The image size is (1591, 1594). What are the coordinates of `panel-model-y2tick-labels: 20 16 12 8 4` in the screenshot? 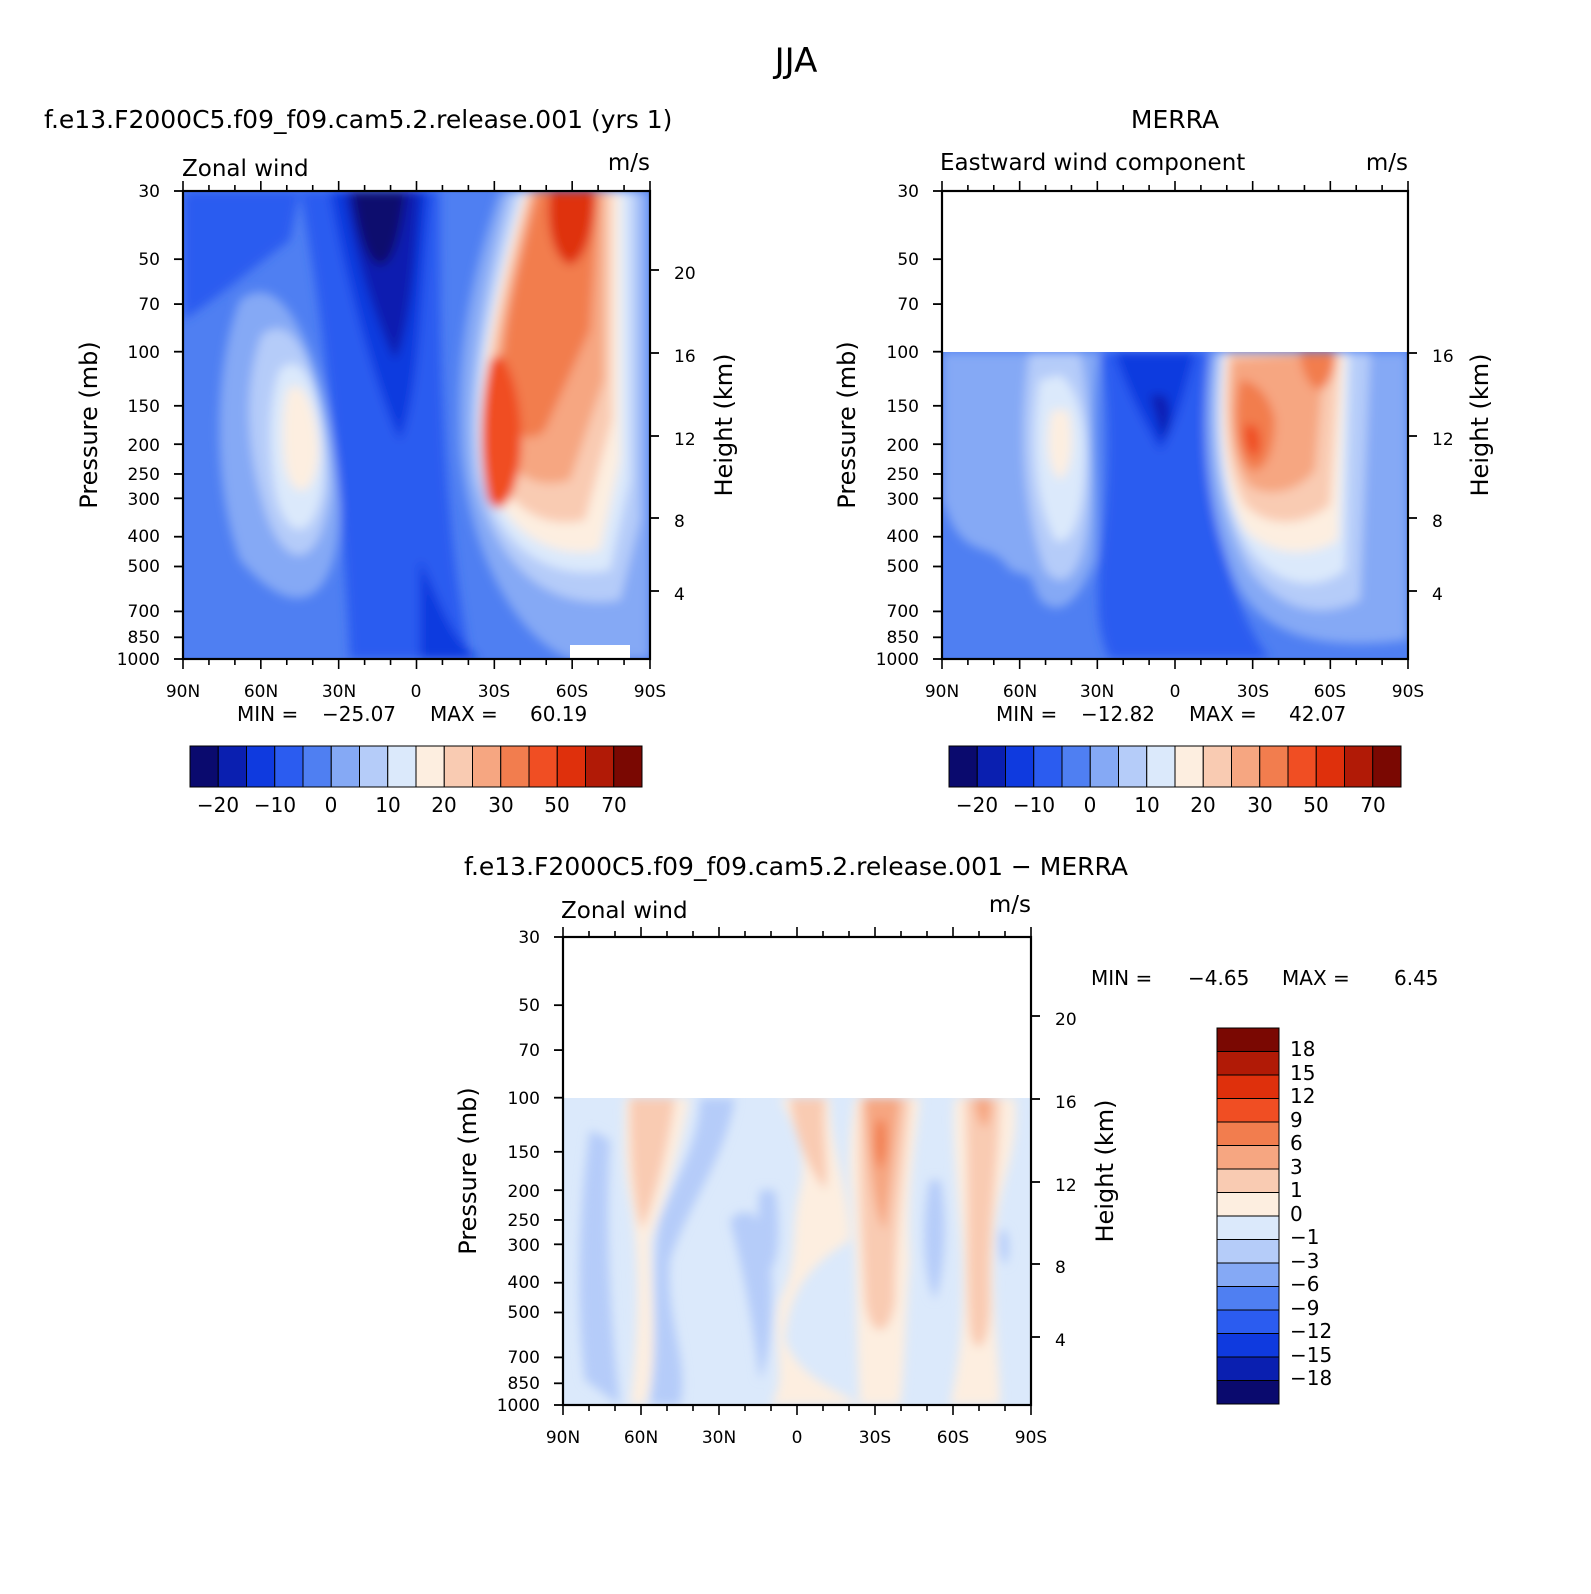 It's located at (685, 434).